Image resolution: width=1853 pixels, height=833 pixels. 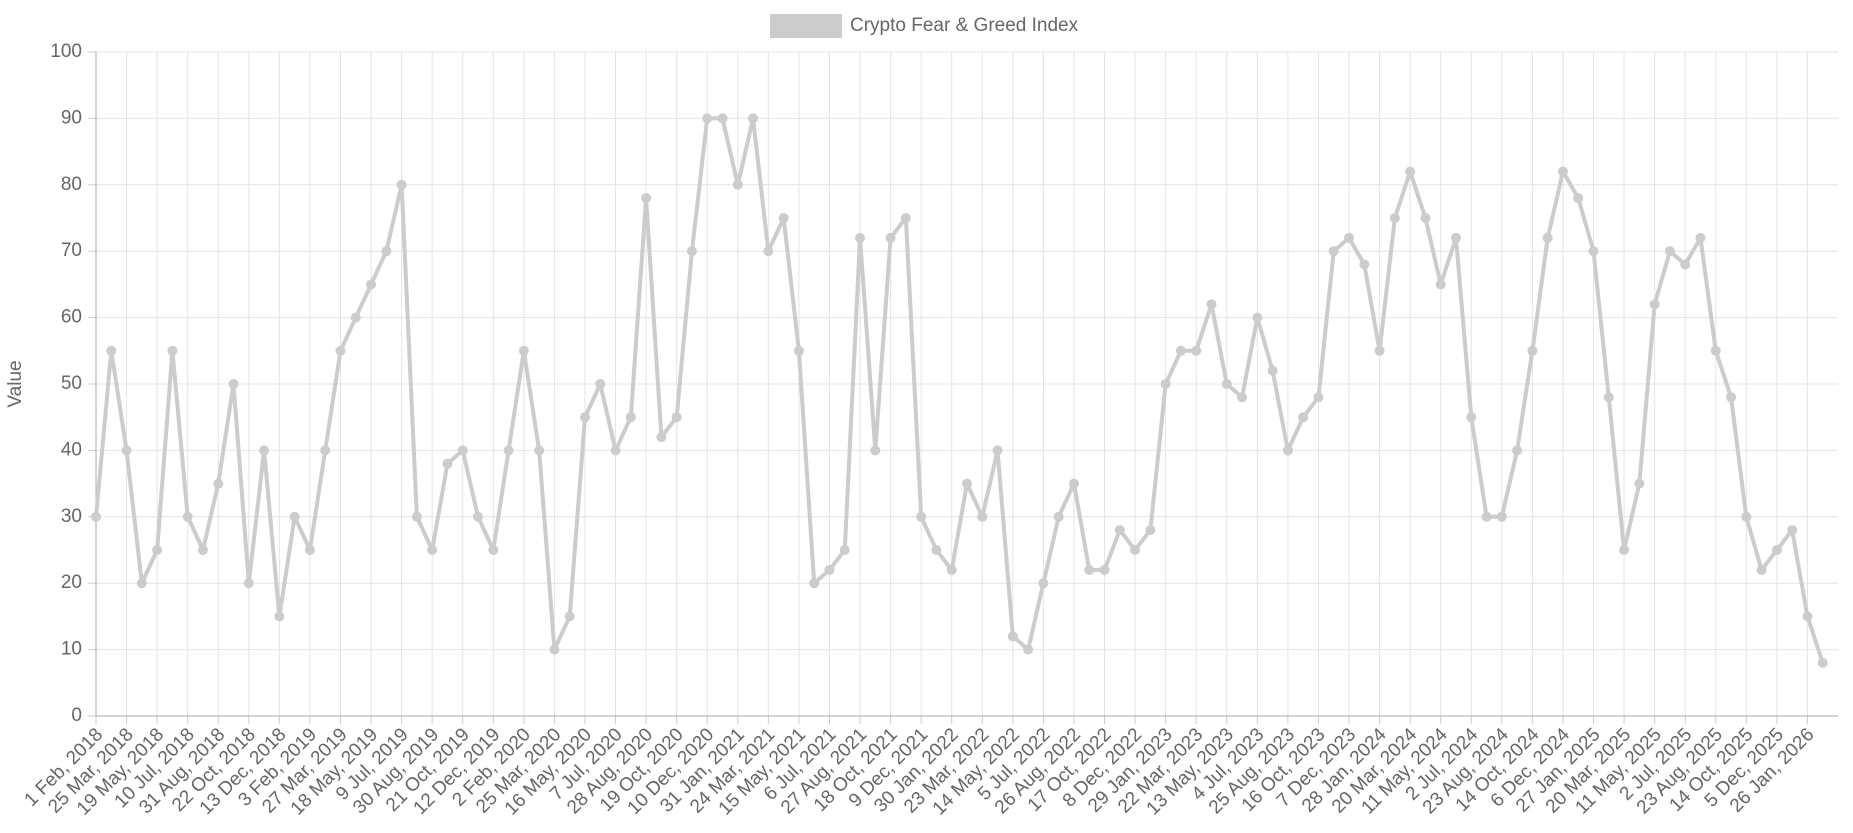 I want to click on legend-swatch, so click(x=806, y=26).